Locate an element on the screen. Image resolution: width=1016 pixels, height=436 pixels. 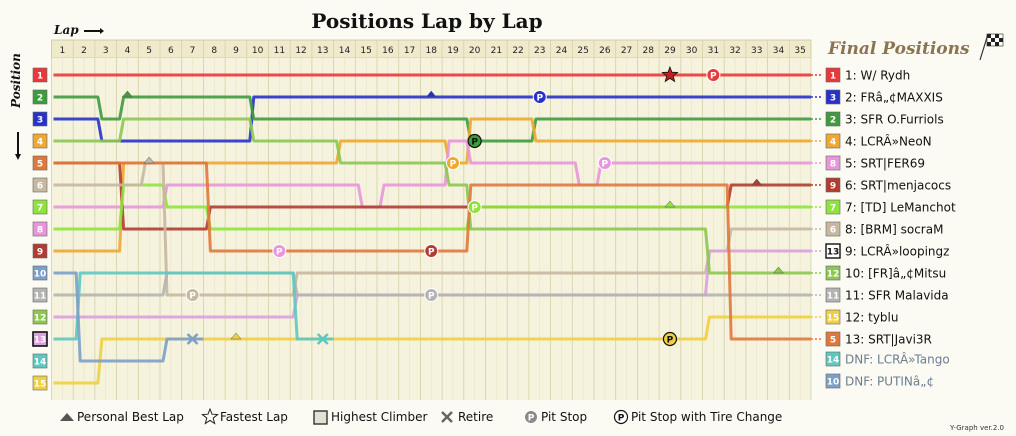
final-position-name: 6: SRT|menjacocs is located at coordinates (898, 186).